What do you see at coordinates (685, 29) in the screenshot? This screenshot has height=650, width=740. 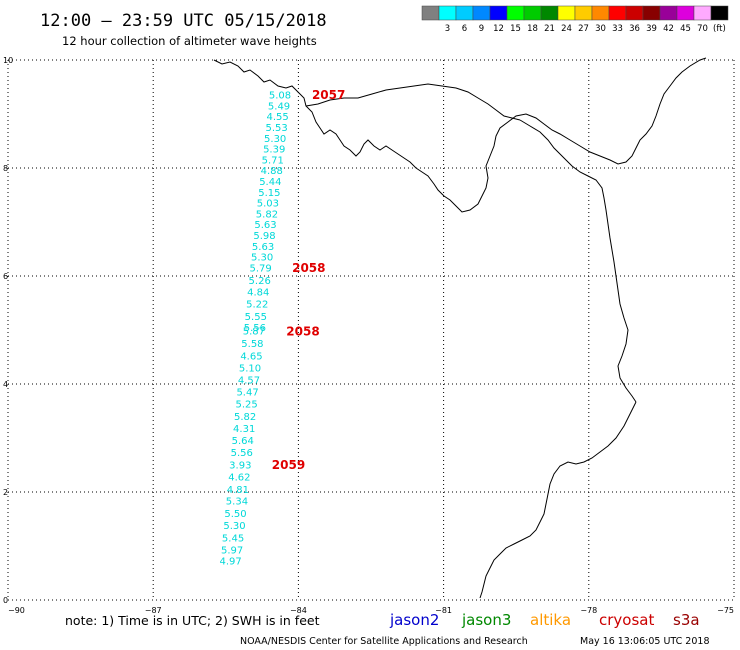 I see `color-scale-label: 45` at bounding box center [685, 29].